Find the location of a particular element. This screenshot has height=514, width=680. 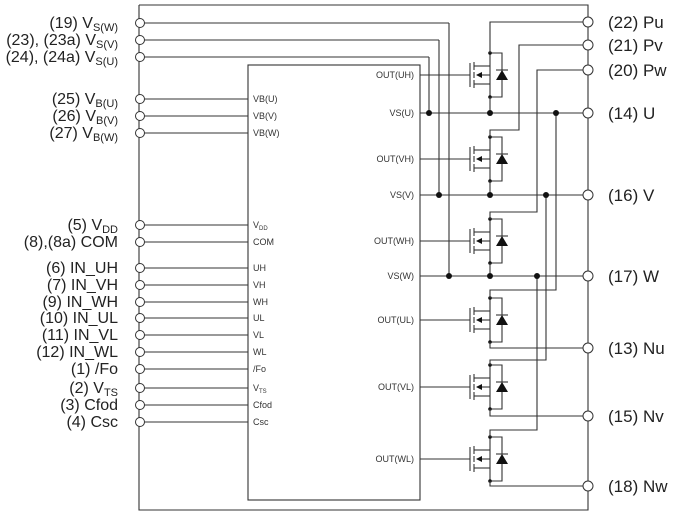

terminal-label-csc: (4) Csc is located at coordinates (92, 422).